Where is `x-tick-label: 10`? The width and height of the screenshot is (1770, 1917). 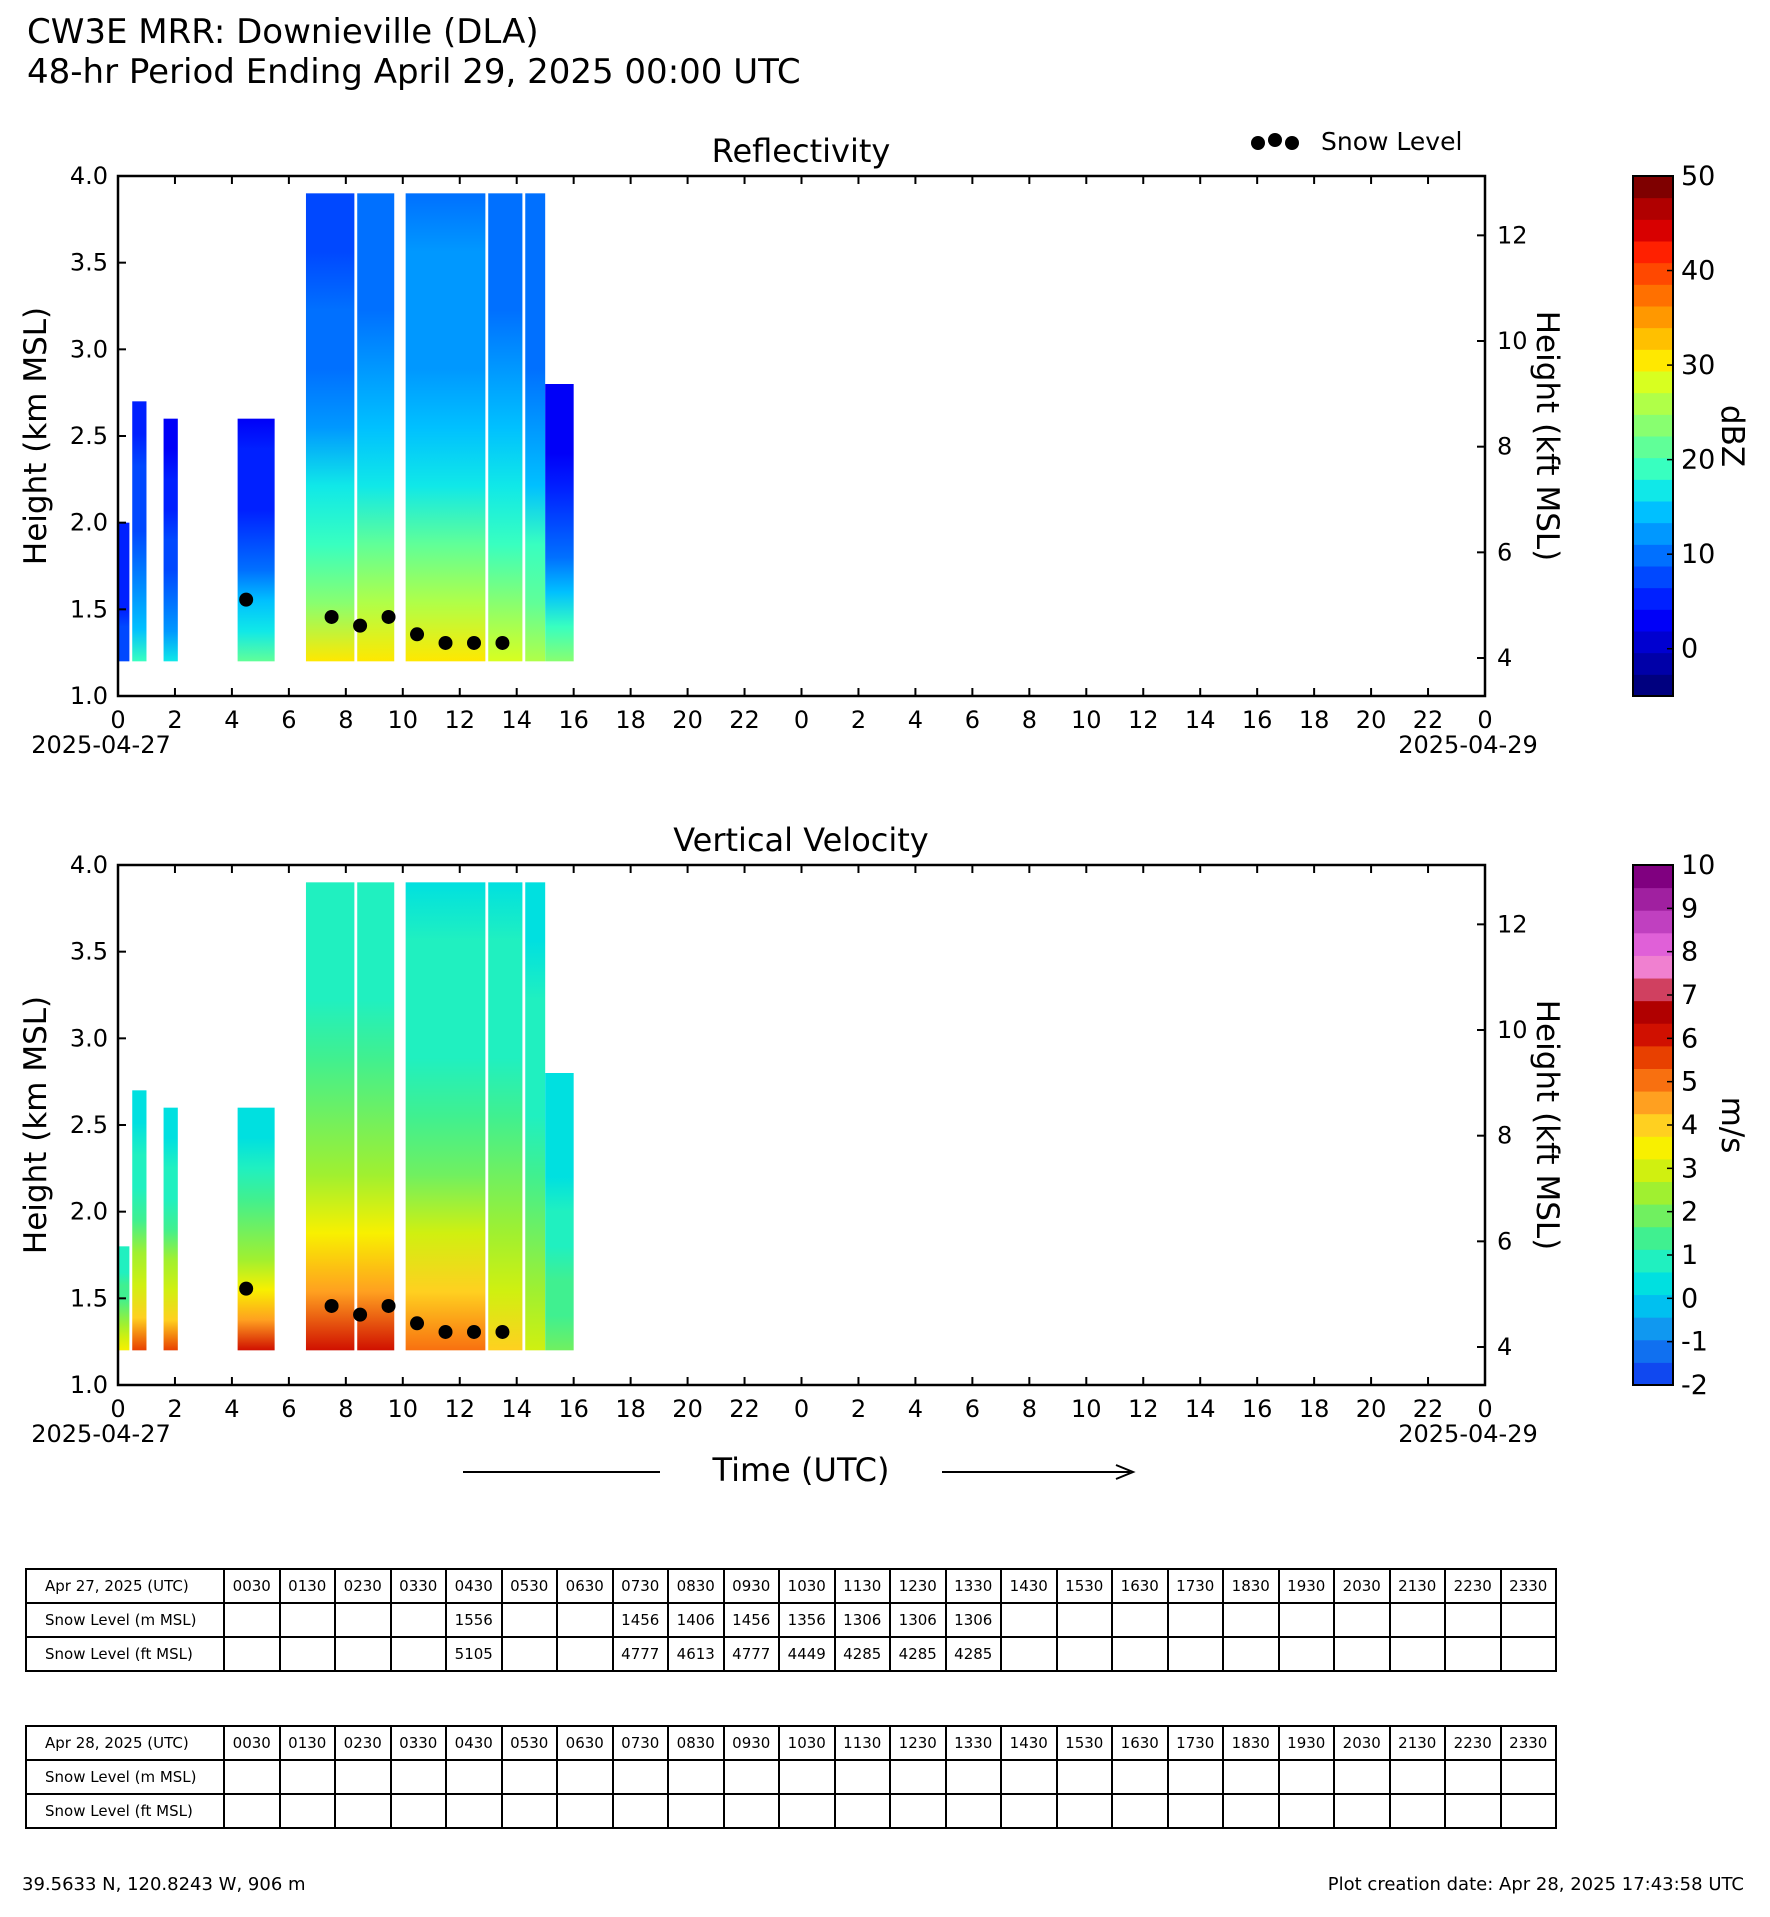
x-tick-label: 10 is located at coordinates (403, 720).